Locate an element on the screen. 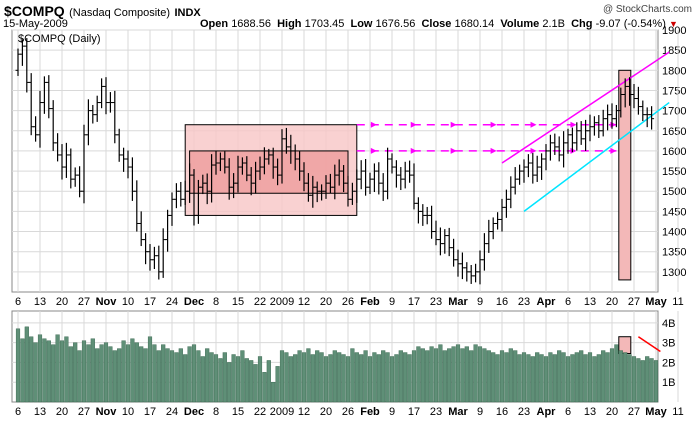 This screenshot has width=700, height=421. volume-x-tick-label: 23 is located at coordinates (436, 412).